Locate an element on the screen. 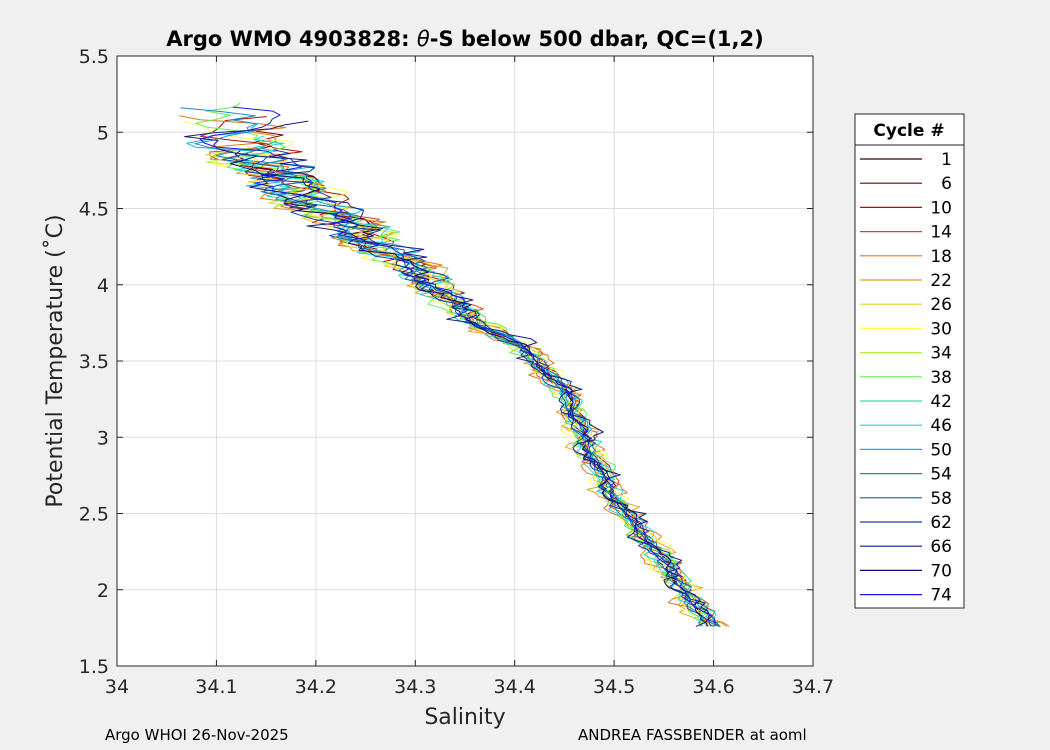 Image resolution: width=1050 pixels, height=750 pixels. legend-entry-58: 58 is located at coordinates (906, 499).